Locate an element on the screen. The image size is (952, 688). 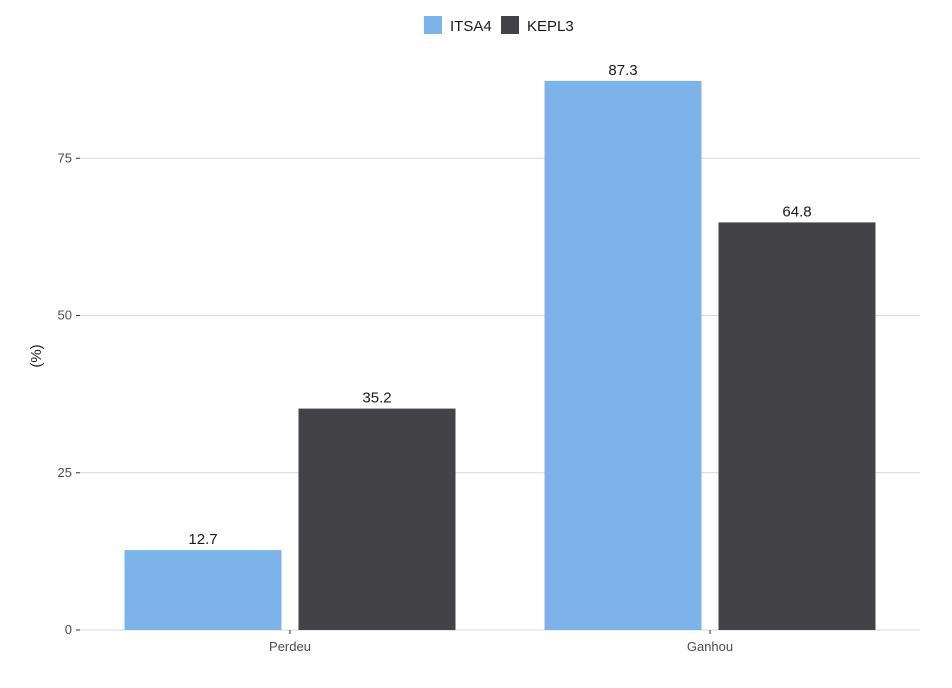
y-tick-label: 75 is located at coordinates (65, 157).